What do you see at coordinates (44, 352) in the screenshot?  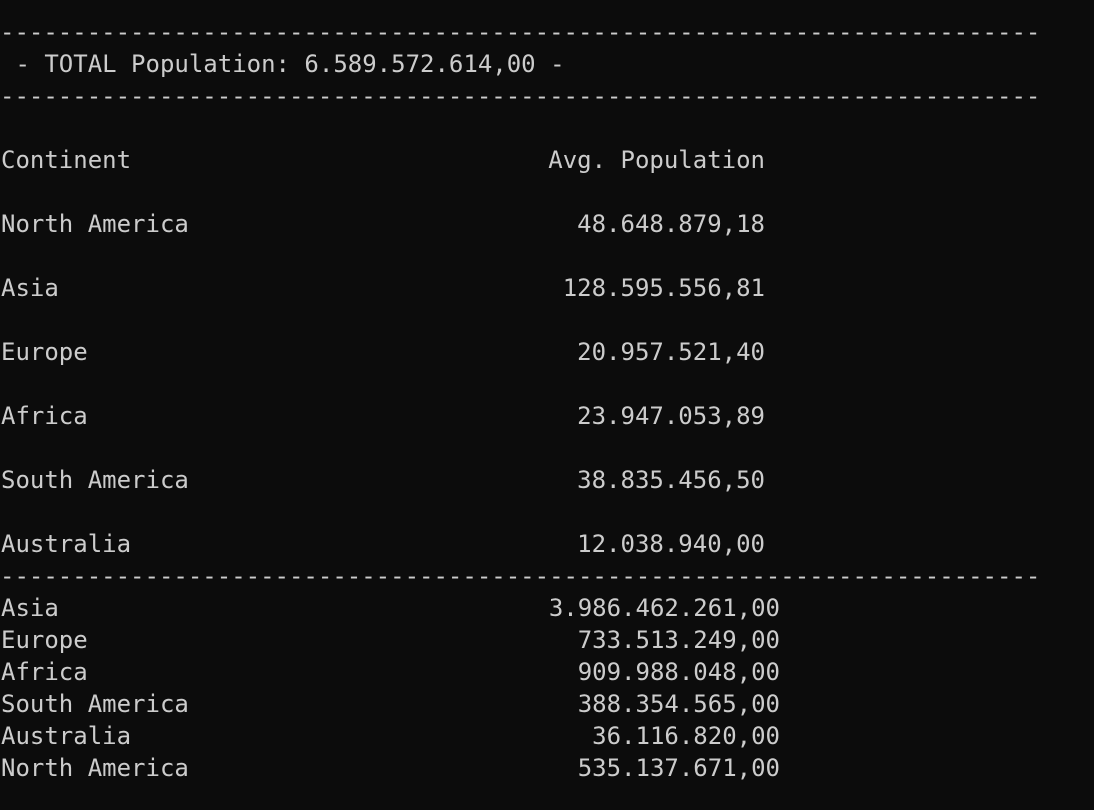 I see `avg-row-continent: Europe` at bounding box center [44, 352].